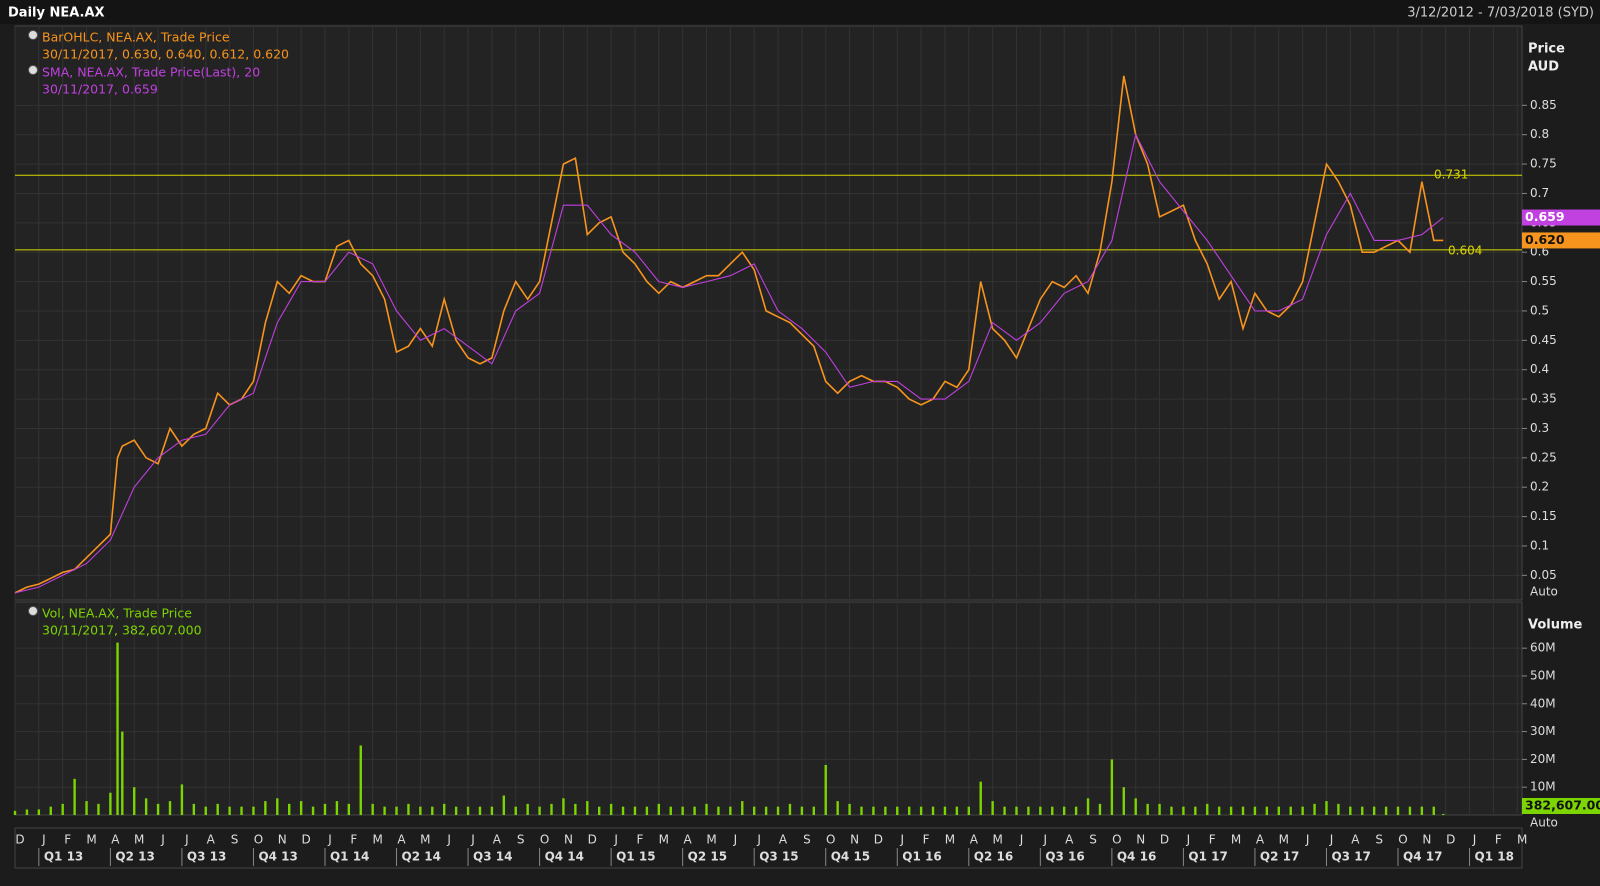  Describe the element at coordinates (277, 857) in the screenshot. I see `quarter-label: Q4 13` at that location.